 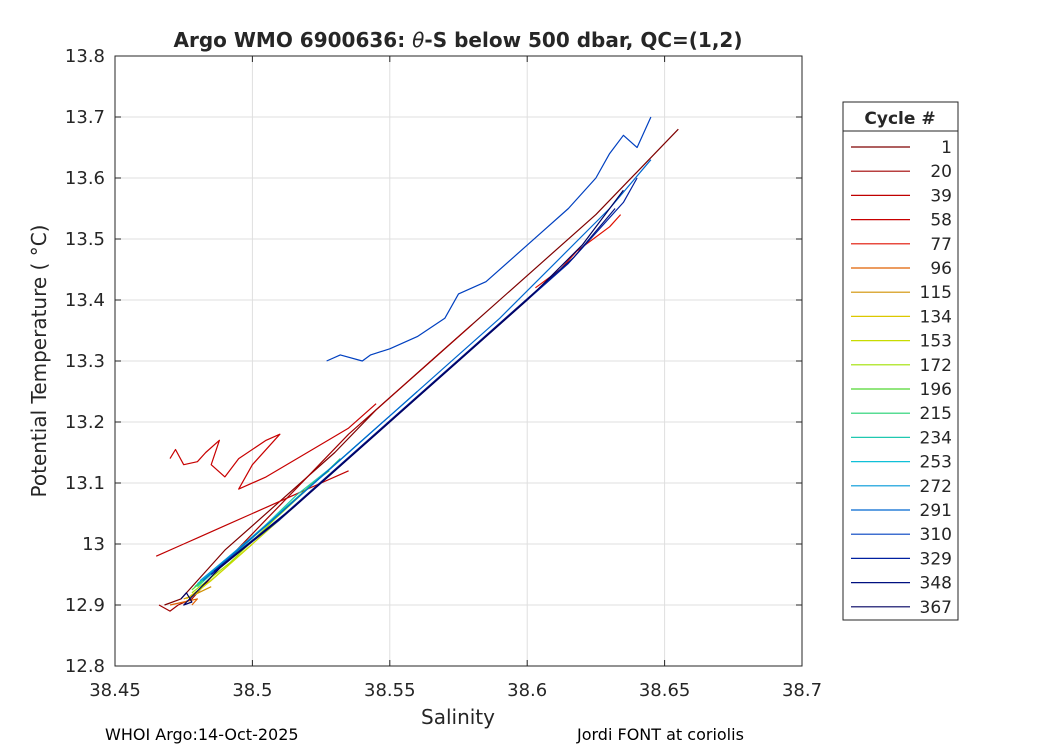 I want to click on x-tick-label: 38.5, so click(x=252, y=690).